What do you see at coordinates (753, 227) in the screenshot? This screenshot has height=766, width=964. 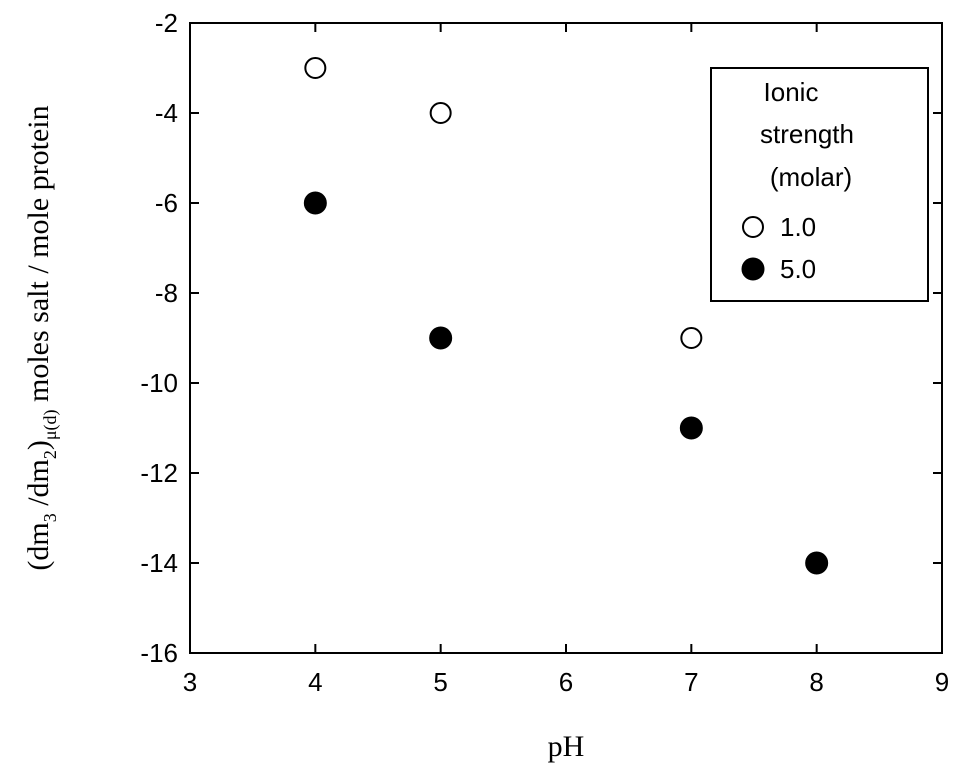 I see `legend-marker-open-circle` at bounding box center [753, 227].